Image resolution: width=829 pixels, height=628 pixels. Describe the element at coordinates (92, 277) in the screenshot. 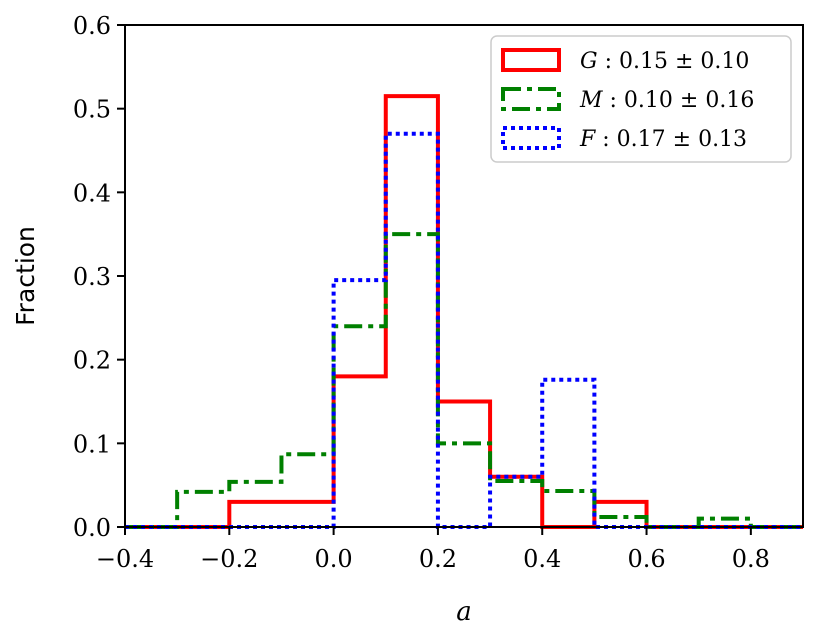

I see `y-tick-label: 0.3` at that location.